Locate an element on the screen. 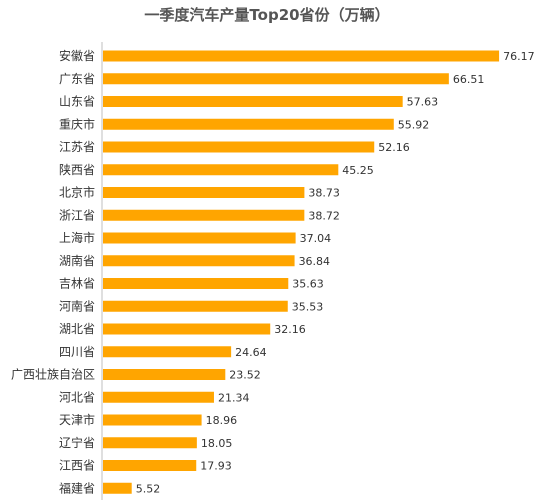 The image size is (534, 504). category-label: 福建省 is located at coordinates (77, 487).